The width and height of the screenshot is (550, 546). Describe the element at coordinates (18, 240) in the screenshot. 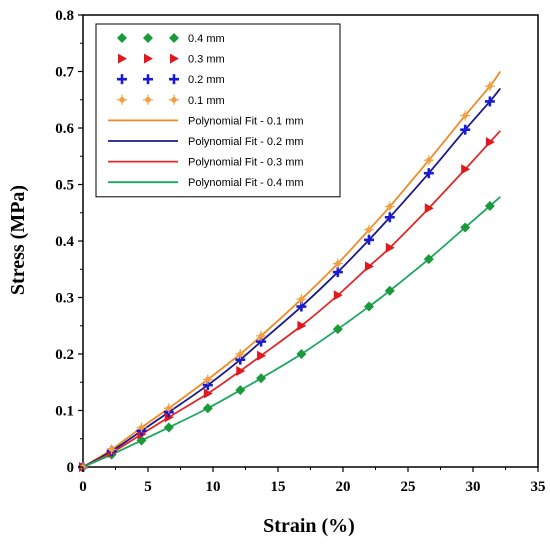

I see `y-axis-title: Stress (MPa)` at that location.